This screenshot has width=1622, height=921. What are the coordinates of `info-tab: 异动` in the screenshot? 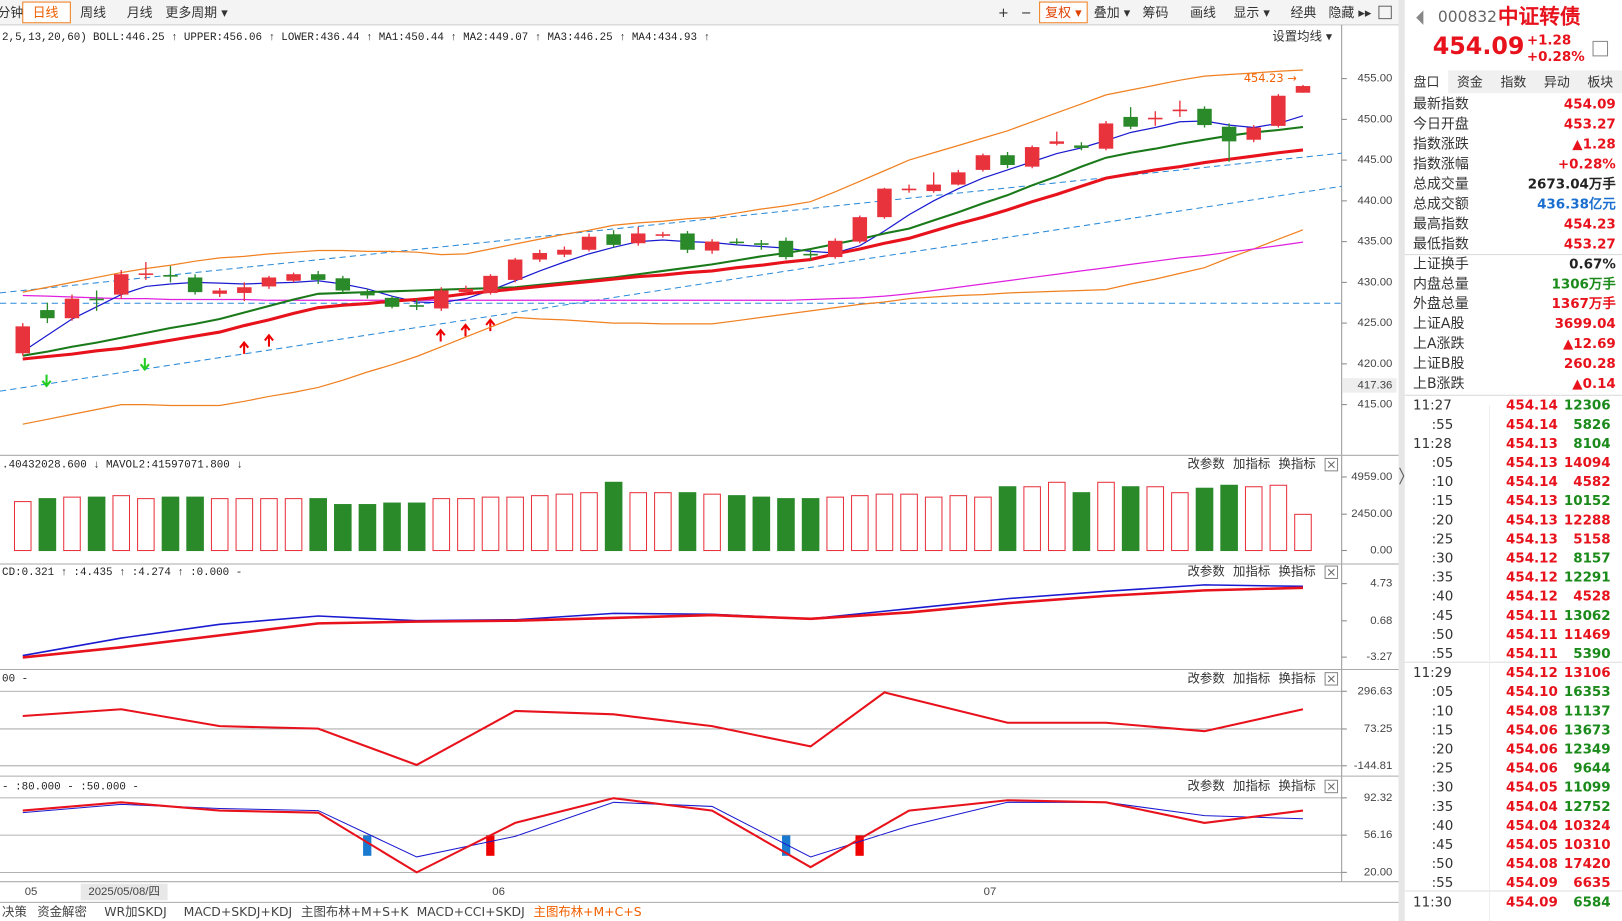 It's located at (1557, 82).